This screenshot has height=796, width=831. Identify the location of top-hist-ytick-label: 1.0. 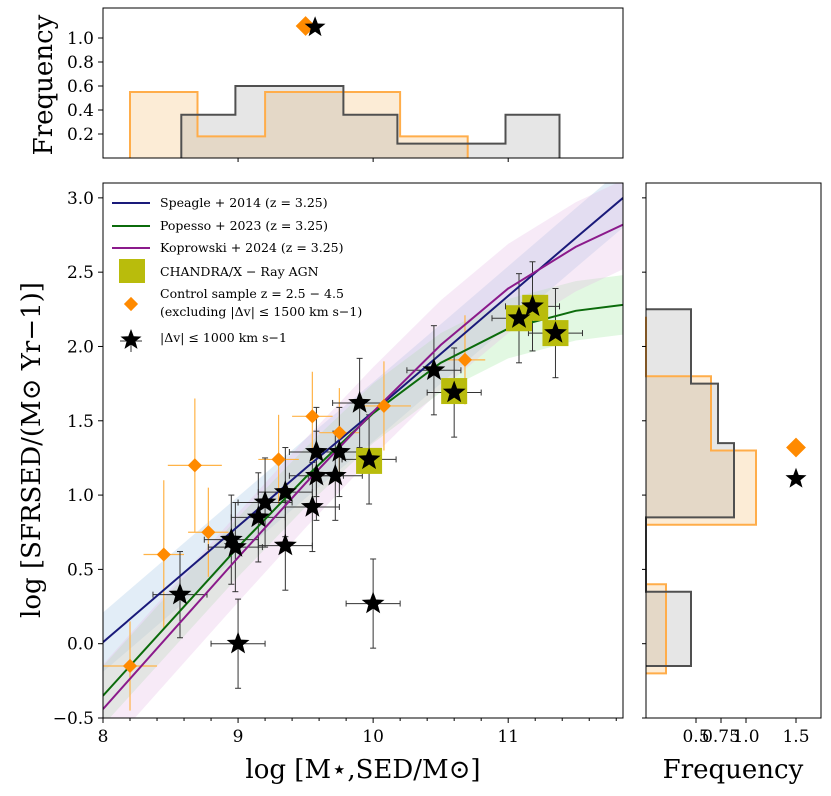
(80, 39).